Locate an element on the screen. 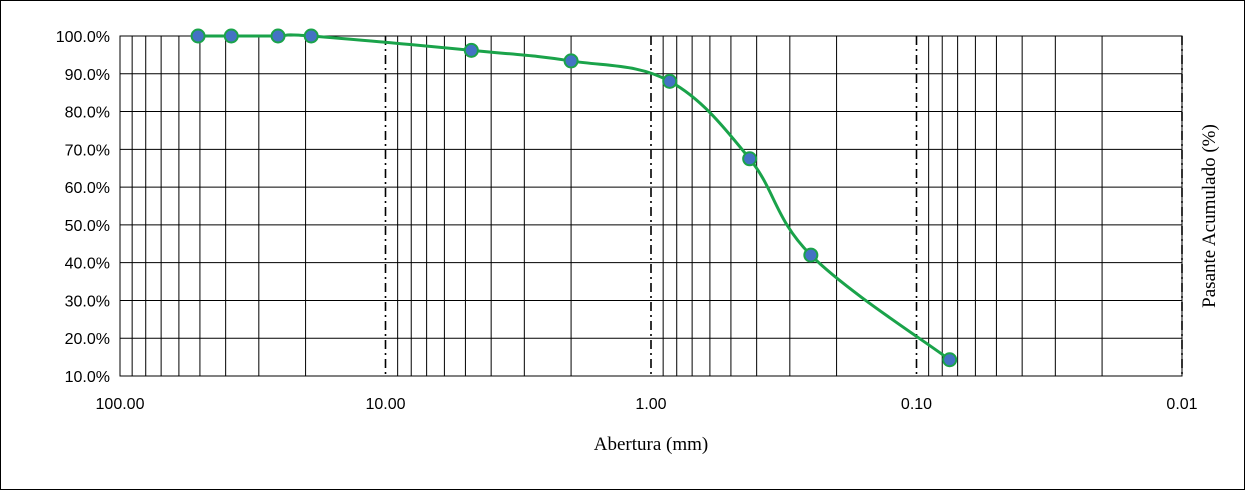 The height and width of the screenshot is (491, 1246). y-tick-label: 20.0% is located at coordinates (87, 339).